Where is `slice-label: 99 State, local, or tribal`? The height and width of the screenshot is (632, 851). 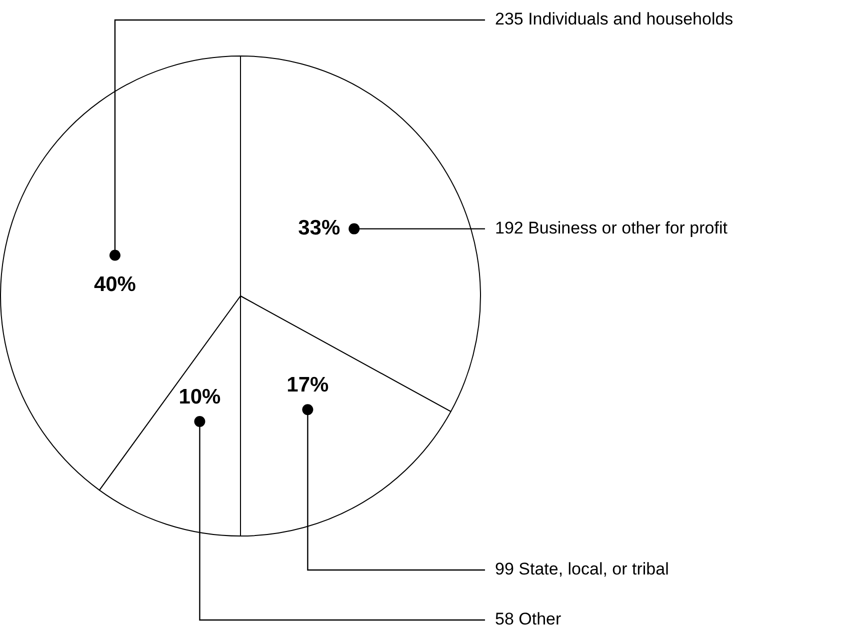 slice-label: 99 State, local, or tribal is located at coordinates (582, 569).